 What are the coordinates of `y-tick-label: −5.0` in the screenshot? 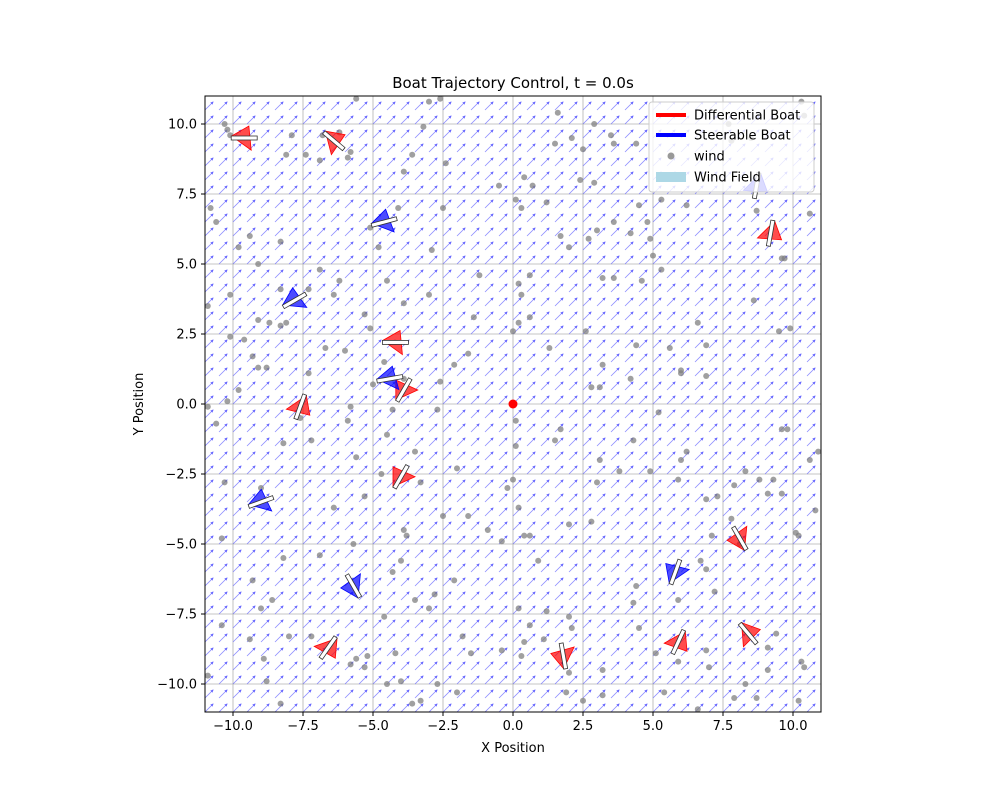 It's located at (181, 545).